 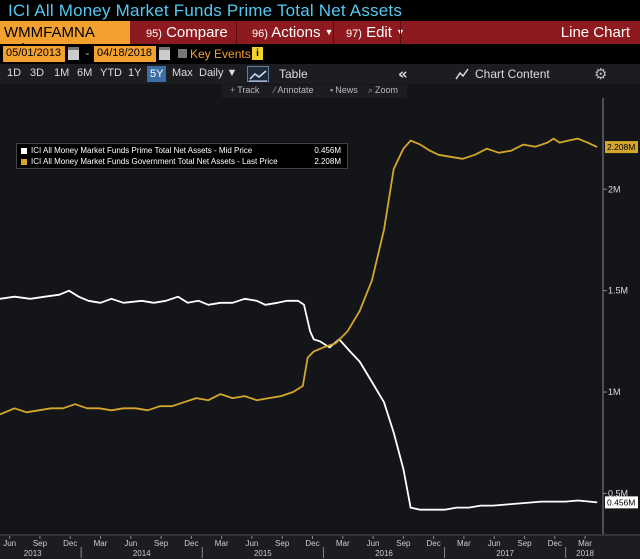 I want to click on y-tick-label: 0.5M, so click(x=618, y=493).